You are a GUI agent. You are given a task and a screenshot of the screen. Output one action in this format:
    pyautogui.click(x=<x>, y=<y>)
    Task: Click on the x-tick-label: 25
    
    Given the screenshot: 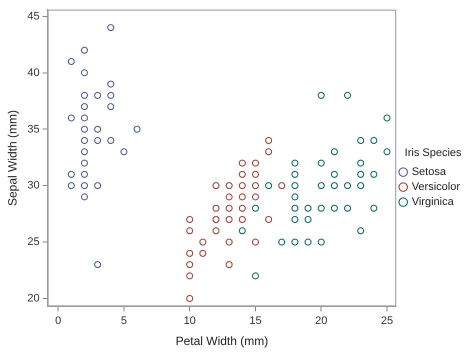 What is the action you would take?
    pyautogui.click(x=387, y=321)
    